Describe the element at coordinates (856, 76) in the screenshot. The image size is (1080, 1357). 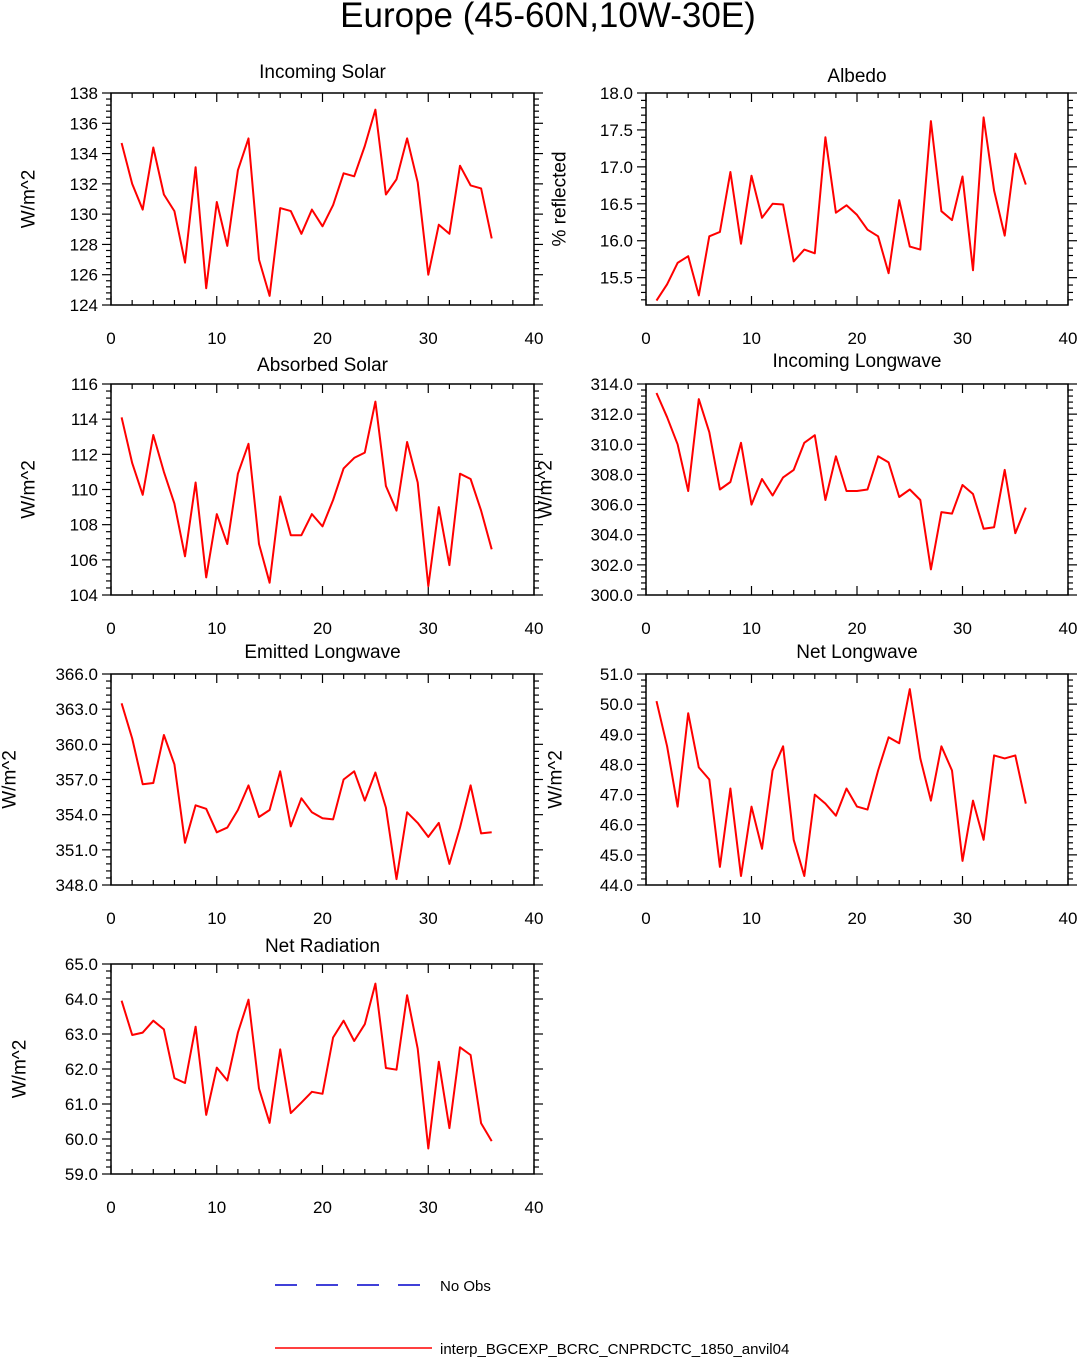
I see `panel-title: Albedo` at that location.